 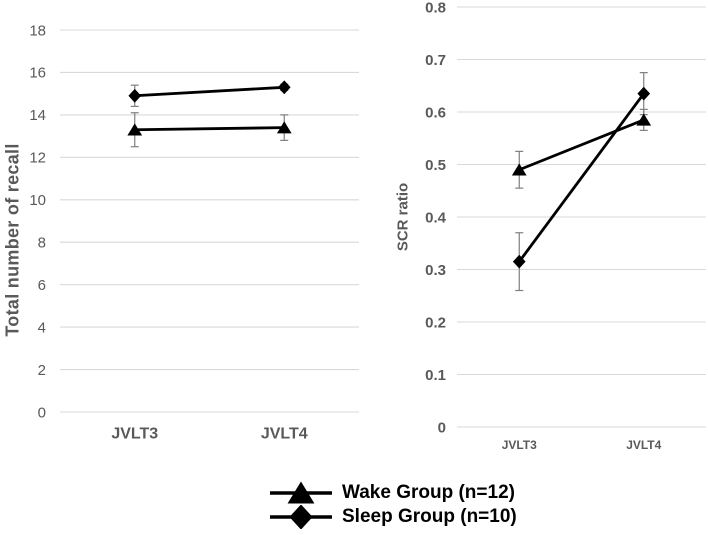 What do you see at coordinates (435, 165) in the screenshot?
I see `y-tick-label: 0.5` at bounding box center [435, 165].